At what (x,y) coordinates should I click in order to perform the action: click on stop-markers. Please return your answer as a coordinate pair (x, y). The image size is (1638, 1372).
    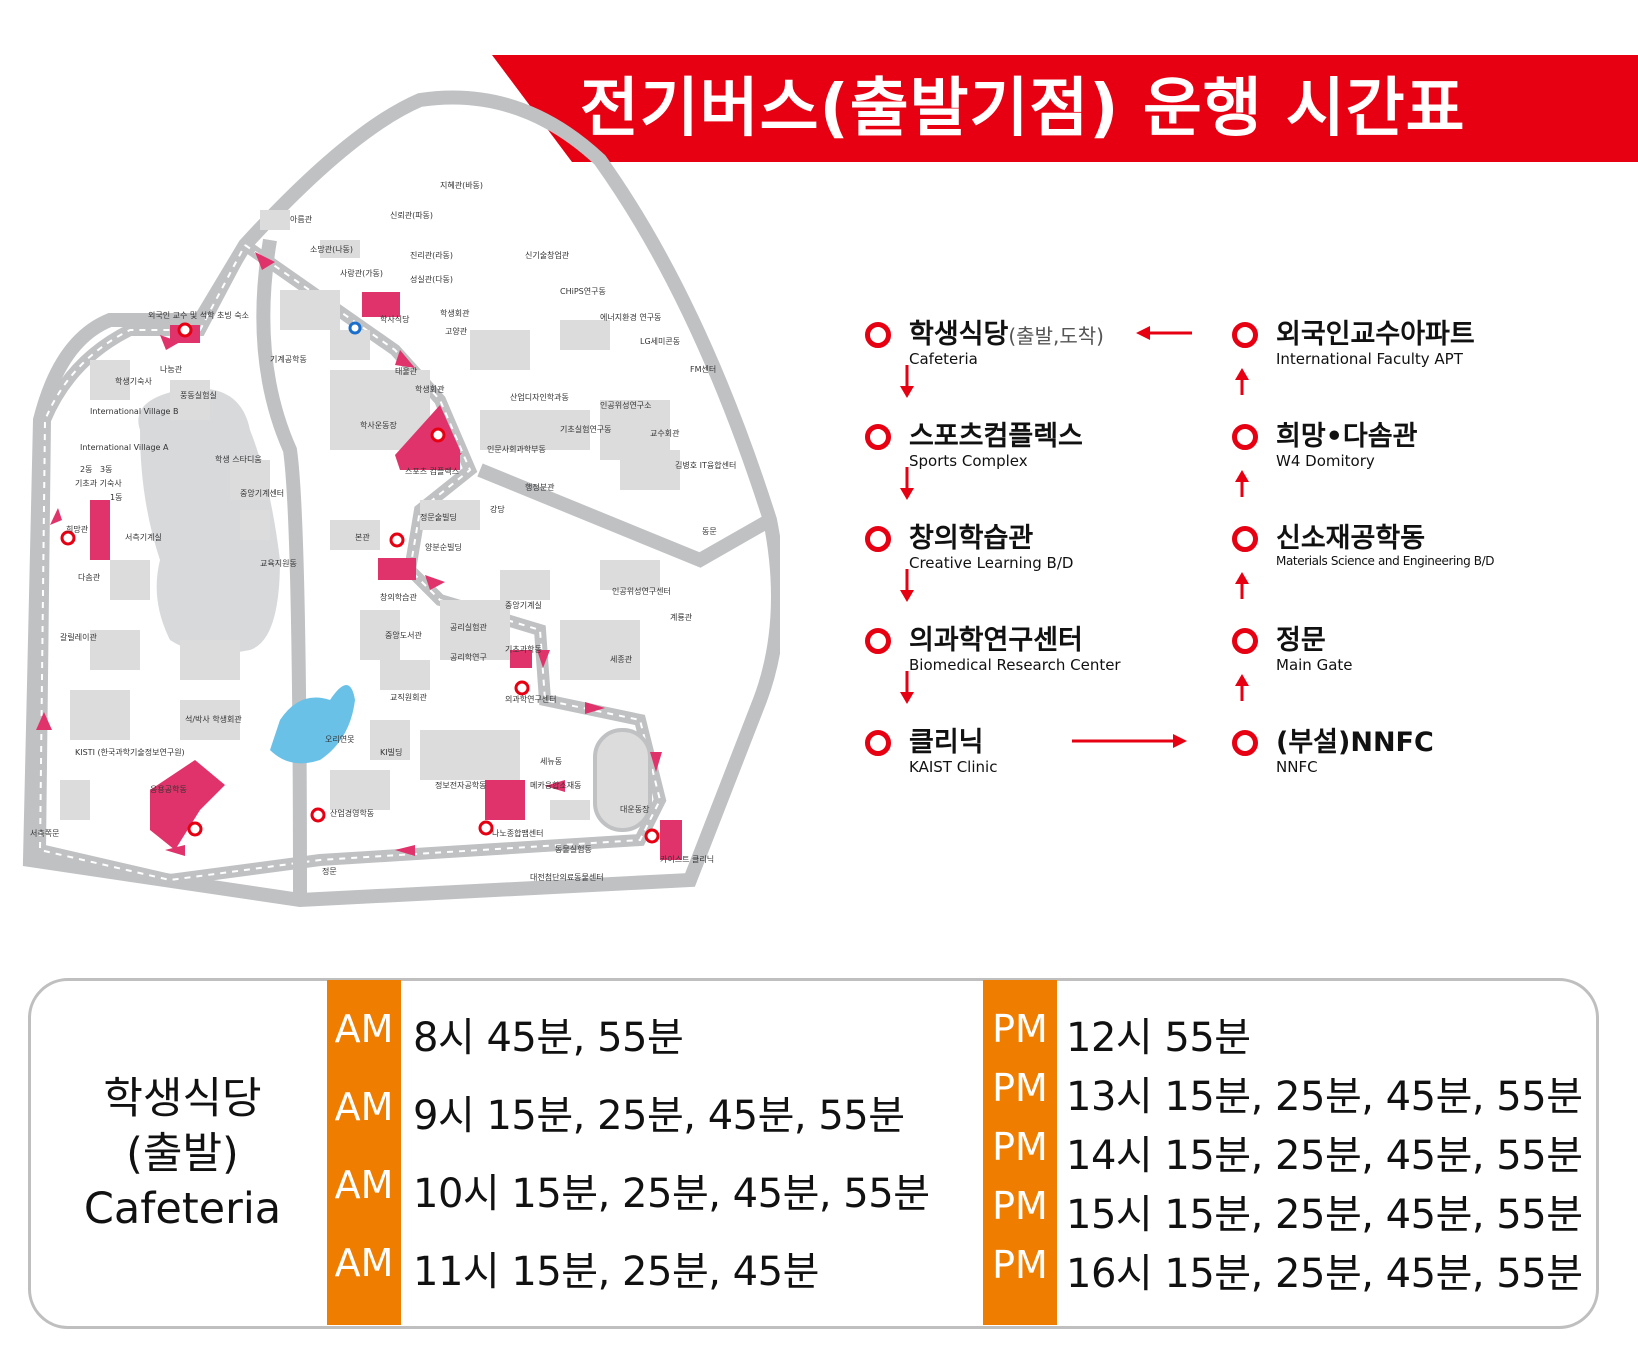
    Looking at the image, I should click on (360, 583).